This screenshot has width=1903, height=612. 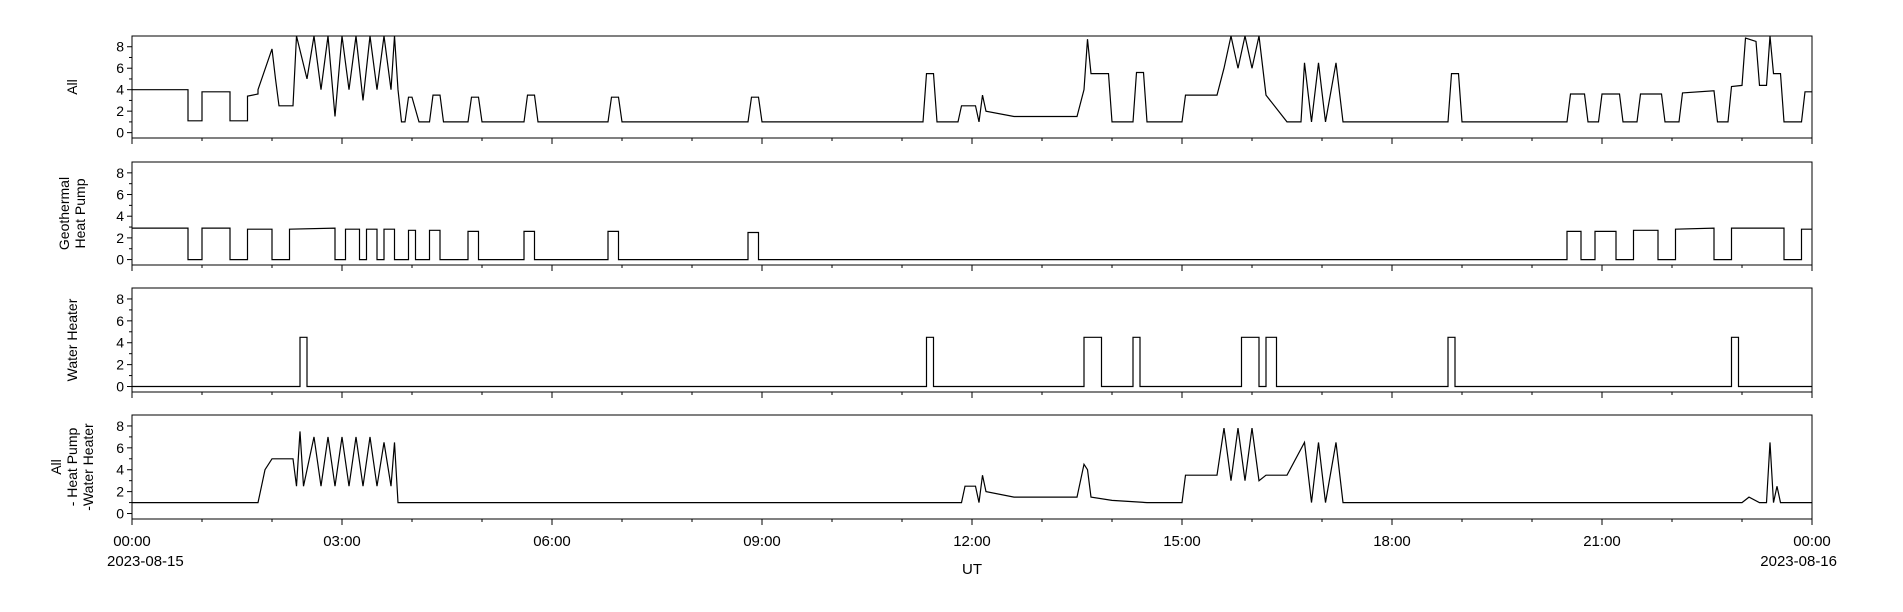 What do you see at coordinates (552, 541) in the screenshot?
I see `x-tick-label: 06:00` at bounding box center [552, 541].